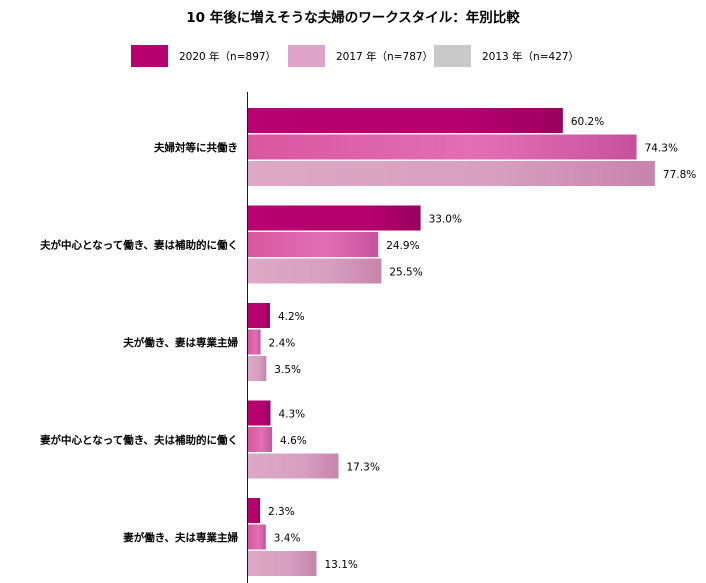 The height and width of the screenshot is (583, 706). What do you see at coordinates (293, 441) in the screenshot?
I see `value-label-3-1: 4.6%` at bounding box center [293, 441].